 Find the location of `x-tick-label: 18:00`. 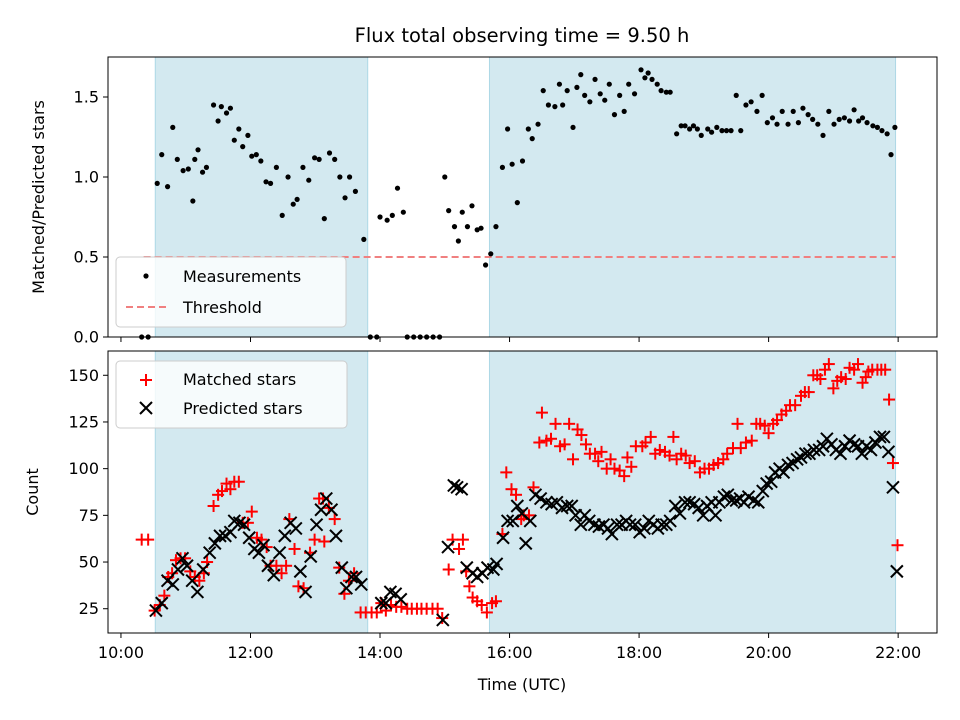

x-tick-label: 18:00 is located at coordinates (639, 652).